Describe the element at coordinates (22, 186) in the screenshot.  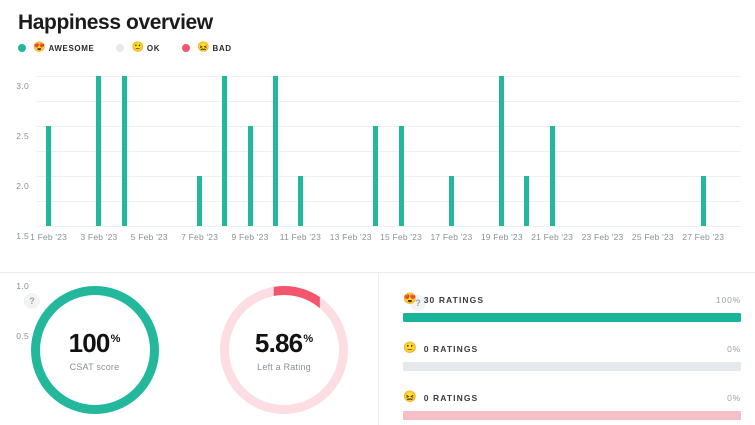
I see `chart-y-tick-label: 2.0` at that location.